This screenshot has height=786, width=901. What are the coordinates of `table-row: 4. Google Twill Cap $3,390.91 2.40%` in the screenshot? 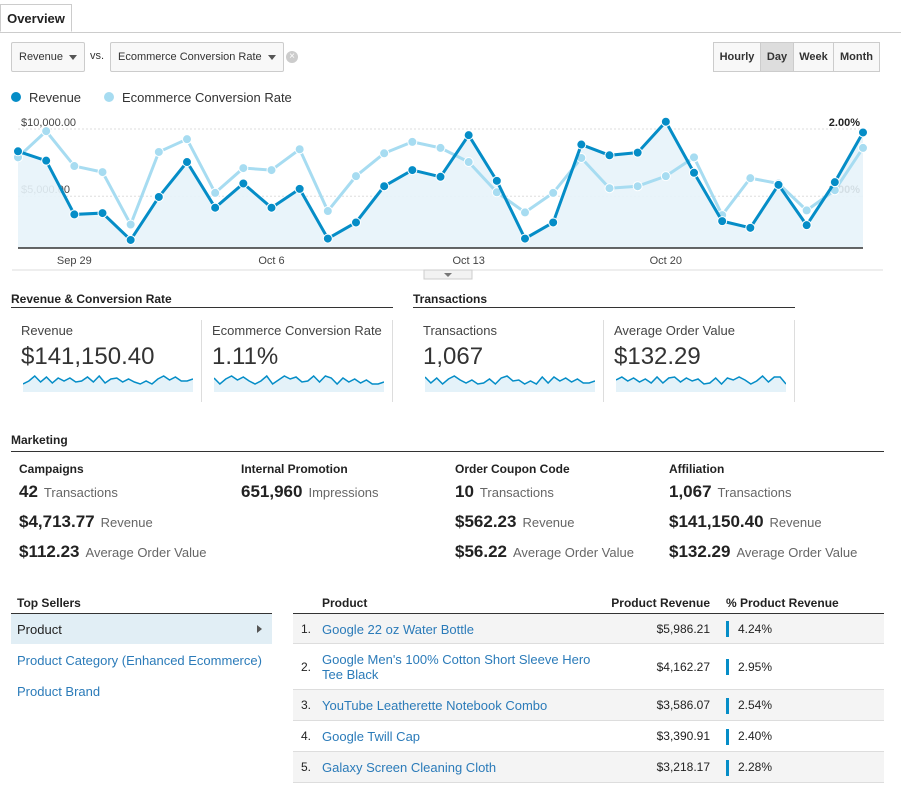 It's located at (588, 736).